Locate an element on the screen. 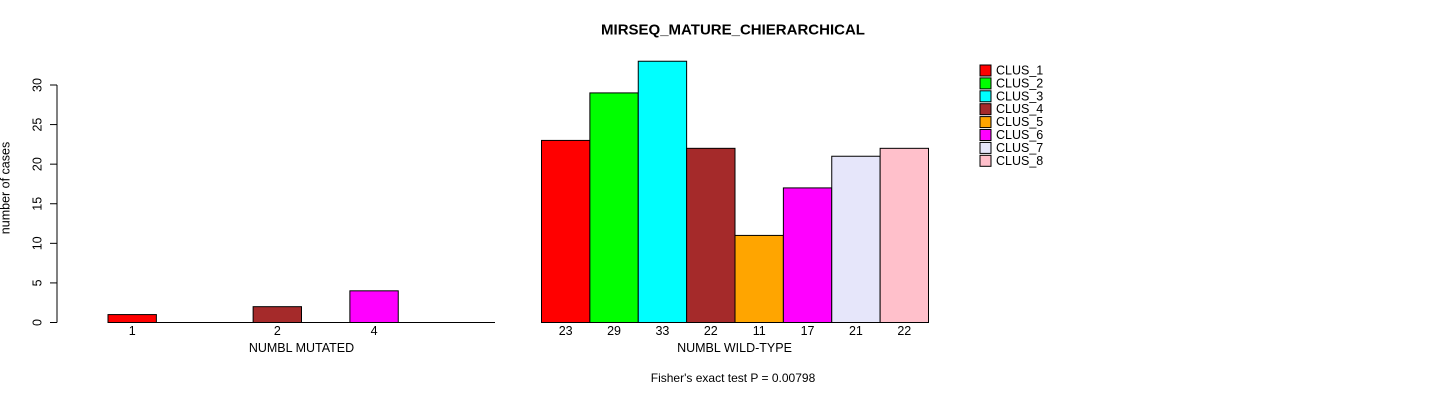 This screenshot has height=400, width=1440. y-axis-tick-label: 15 is located at coordinates (38, 204).